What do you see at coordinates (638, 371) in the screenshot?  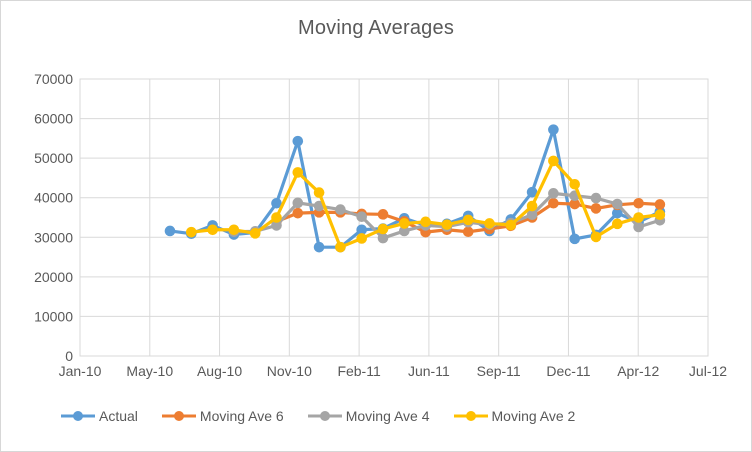 I see `x-axis-label: Apr-12` at bounding box center [638, 371].